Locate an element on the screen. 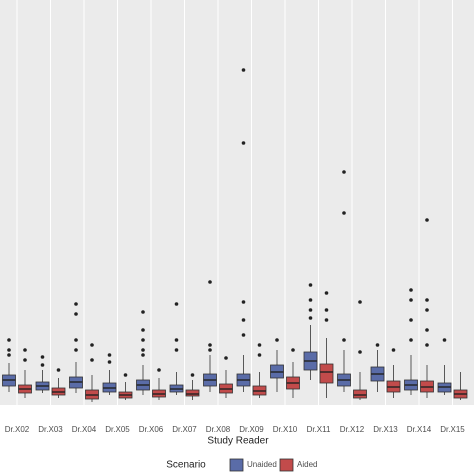  x-tick-label: Dr.X03 is located at coordinates (50, 429).